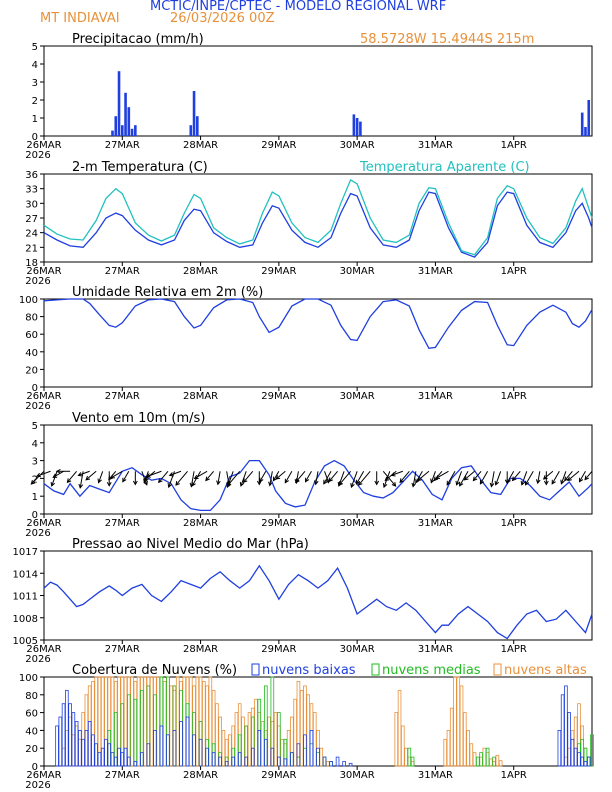  What do you see at coordinates (35, 101) in the screenshot?
I see `precip-ytick-label: 2` at bounding box center [35, 101].